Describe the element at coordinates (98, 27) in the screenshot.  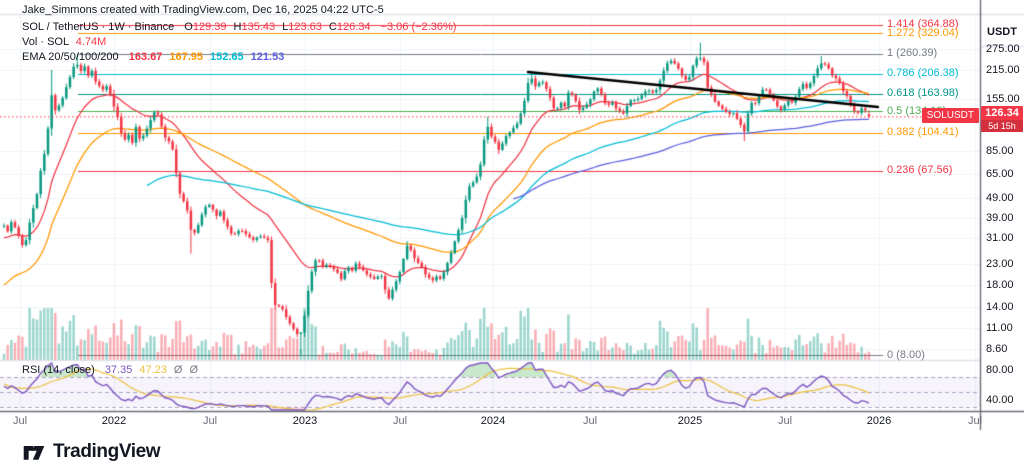
I see `symbol-title: SOL / TetherUS · 1W · Binance` at that location.